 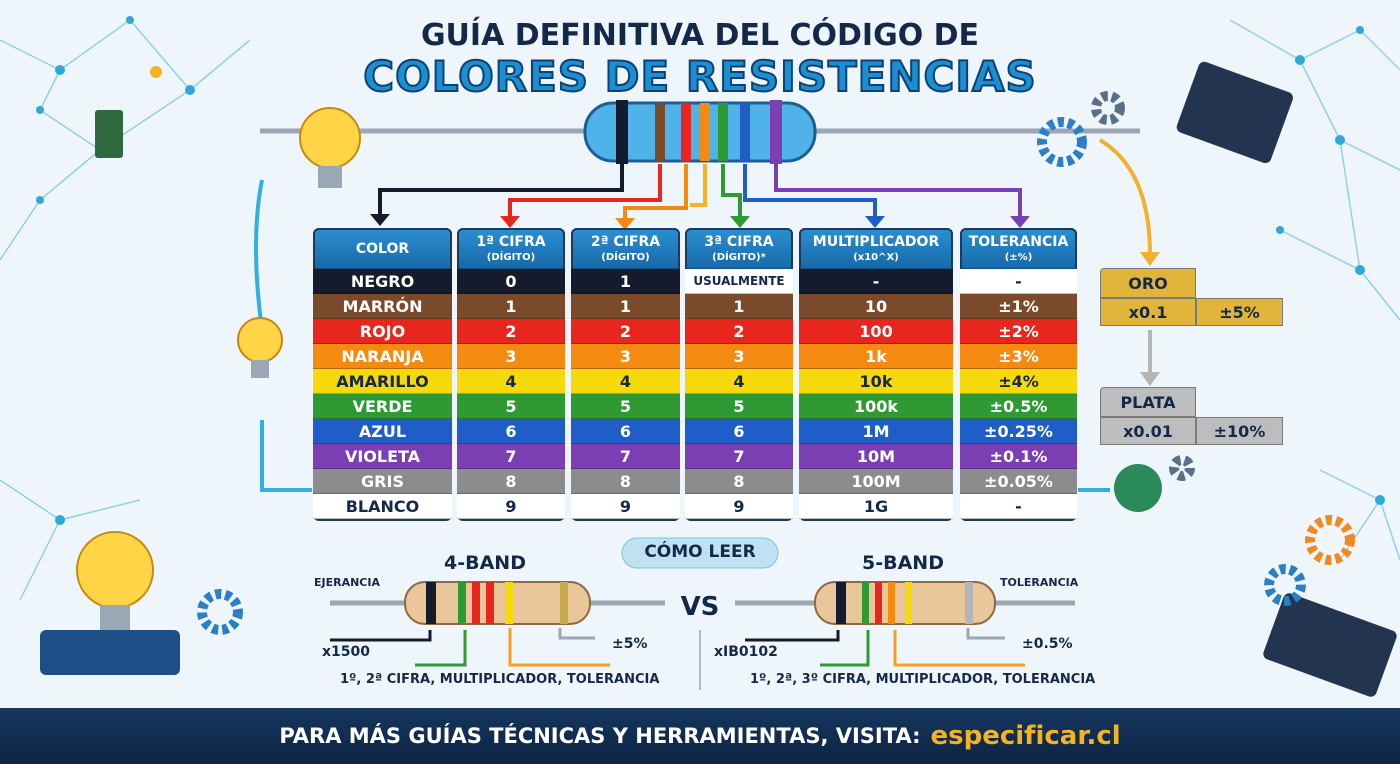 I want to click on header-title: COLOR, so click(x=382, y=248).